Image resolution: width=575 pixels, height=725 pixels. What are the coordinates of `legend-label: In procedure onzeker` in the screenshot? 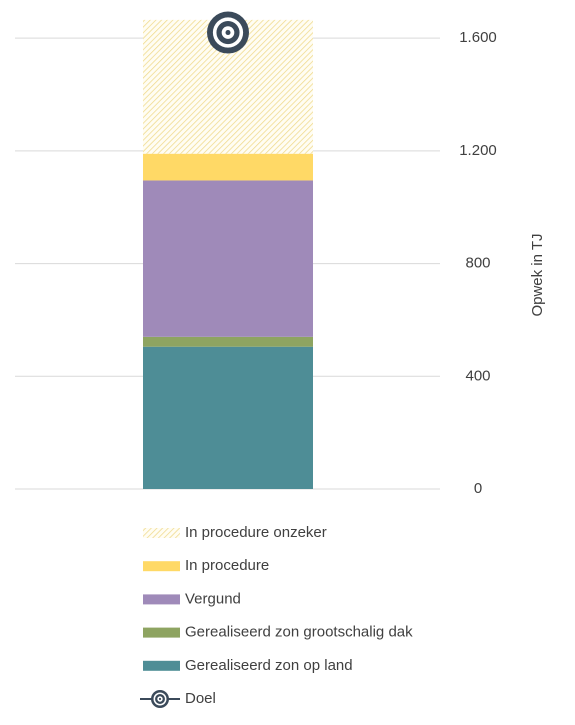 It's located at (256, 532).